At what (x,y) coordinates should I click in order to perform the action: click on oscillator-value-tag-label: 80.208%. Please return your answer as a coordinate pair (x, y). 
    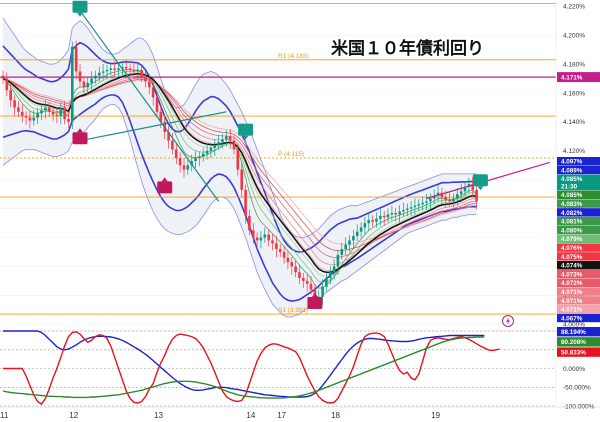
    Looking at the image, I should click on (573, 342).